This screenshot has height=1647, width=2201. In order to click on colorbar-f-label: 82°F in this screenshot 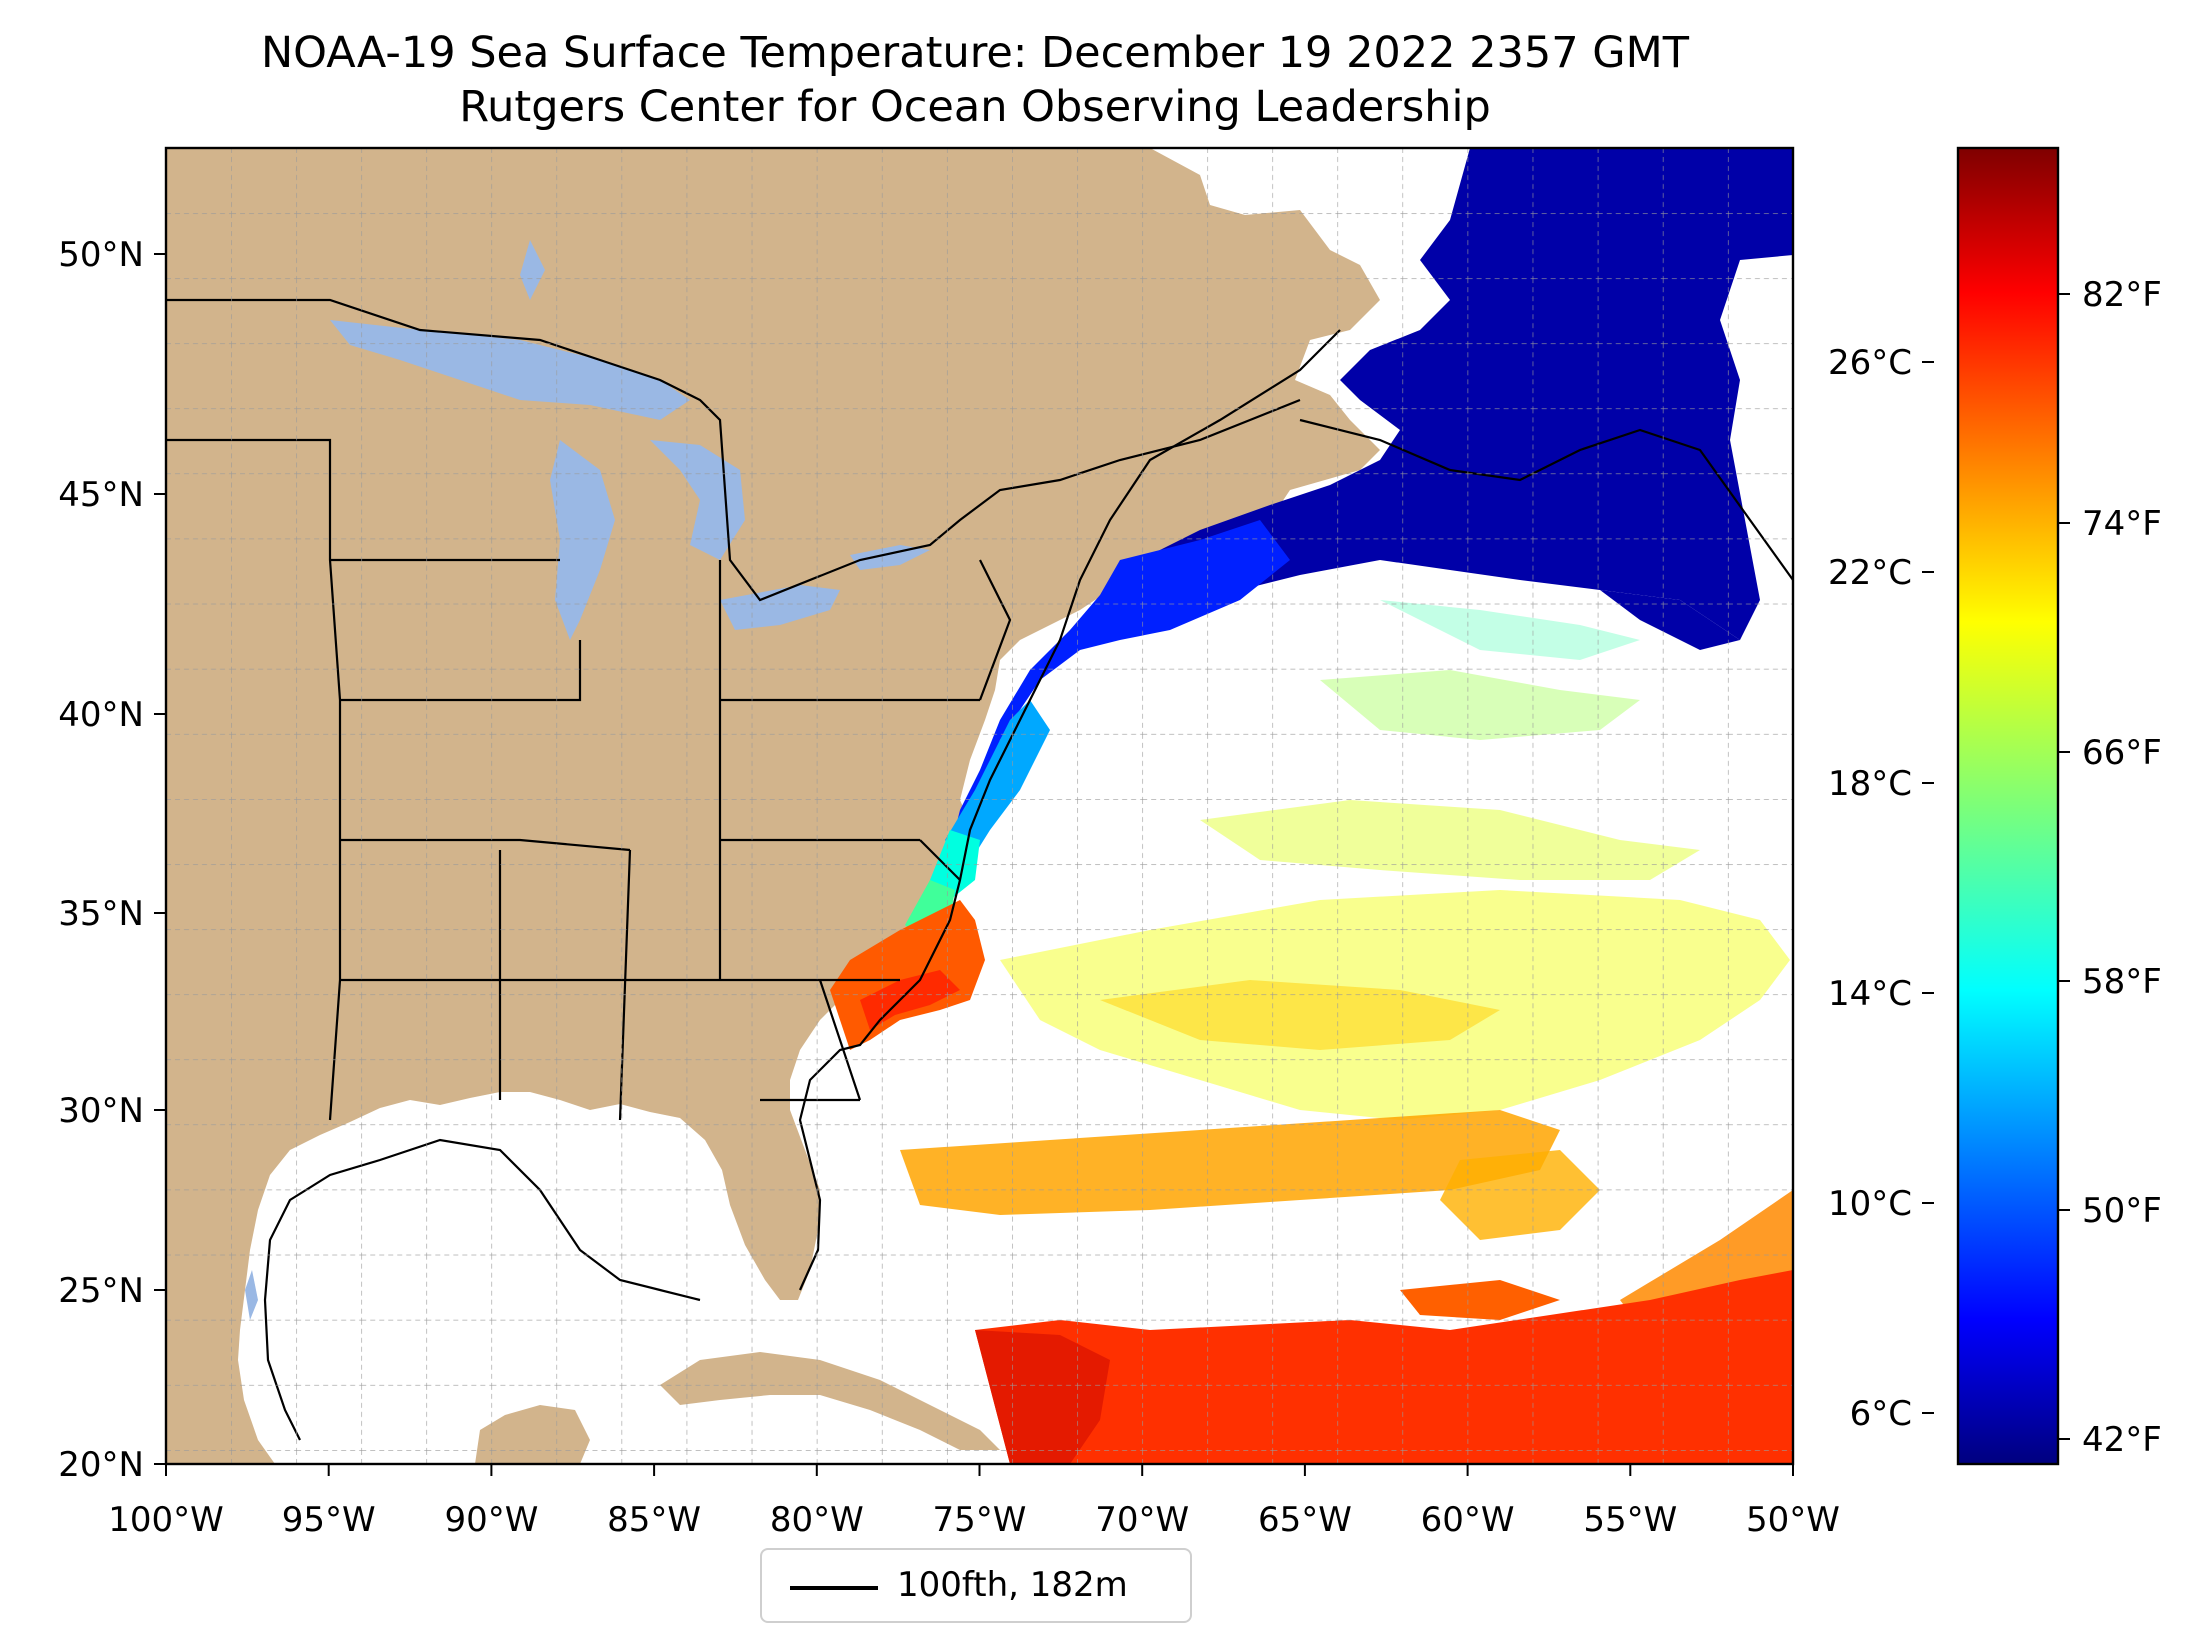, I will do `click(2122, 295)`.